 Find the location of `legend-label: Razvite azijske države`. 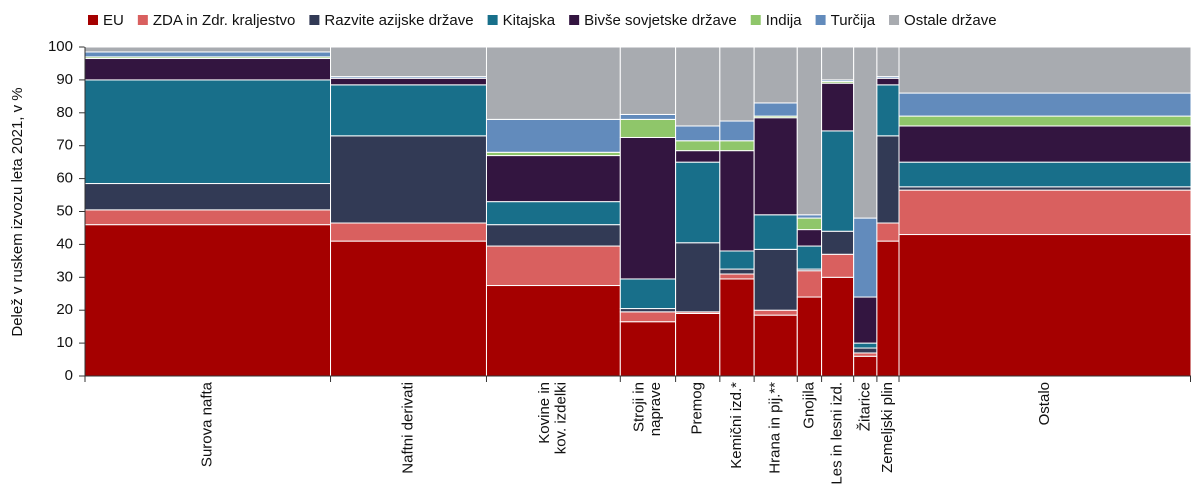

legend-label: Razvite azijske države is located at coordinates (398, 20).